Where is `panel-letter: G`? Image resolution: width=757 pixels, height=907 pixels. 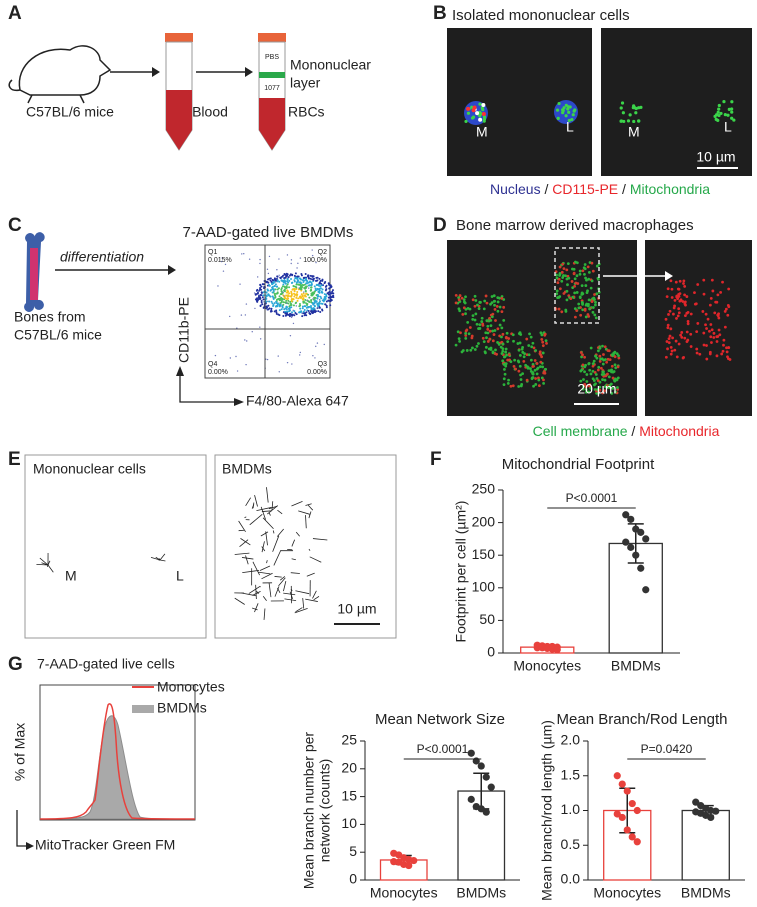
panel-letter: G is located at coordinates (15, 664).